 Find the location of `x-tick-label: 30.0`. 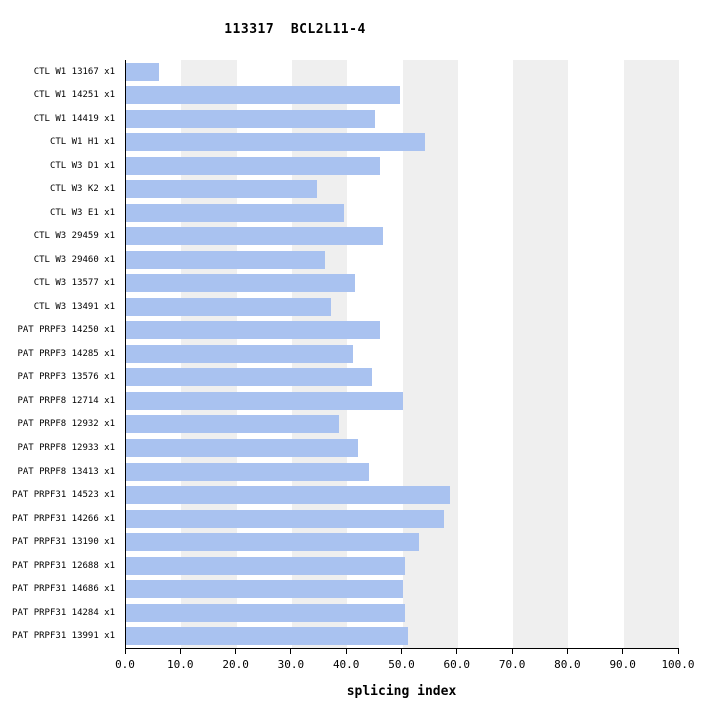

x-tick-label: 30.0 is located at coordinates (291, 664).